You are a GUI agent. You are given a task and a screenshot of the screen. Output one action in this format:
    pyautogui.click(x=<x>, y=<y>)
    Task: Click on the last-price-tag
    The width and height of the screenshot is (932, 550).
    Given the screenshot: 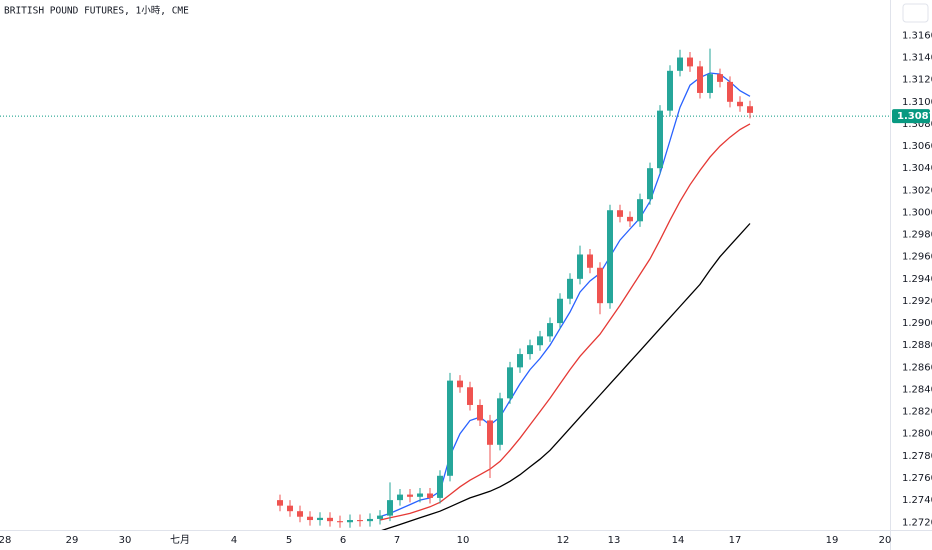 What is the action you would take?
    pyautogui.click(x=911, y=116)
    